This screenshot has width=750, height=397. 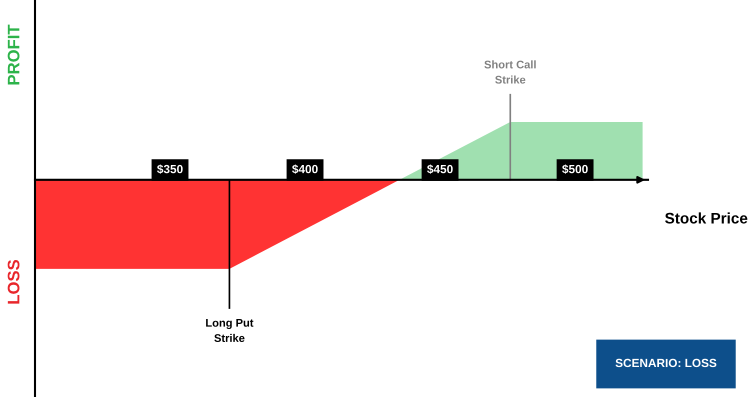 What do you see at coordinates (510, 72) in the screenshot?
I see `ref-line-label: Short Call Strike` at bounding box center [510, 72].